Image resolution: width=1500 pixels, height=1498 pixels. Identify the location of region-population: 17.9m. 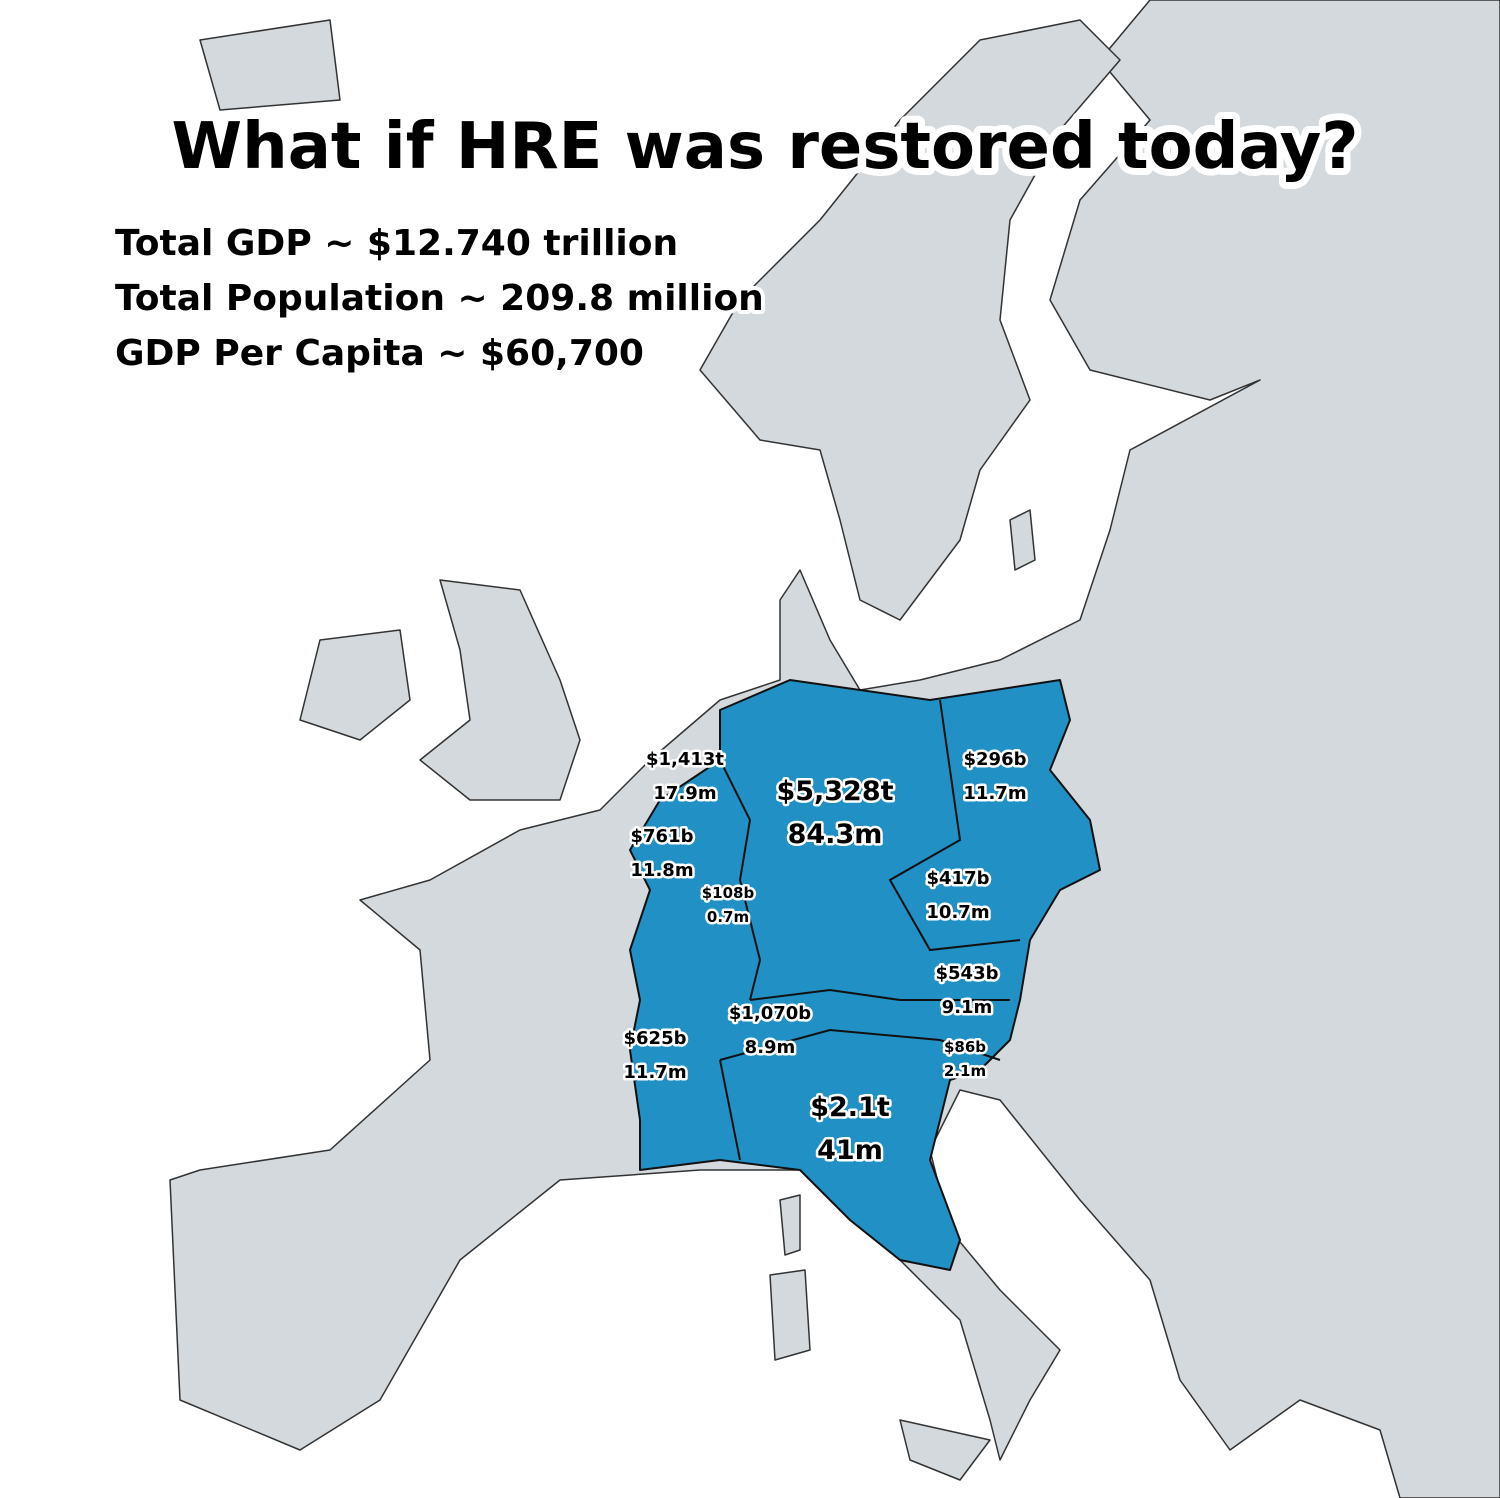
(684, 793).